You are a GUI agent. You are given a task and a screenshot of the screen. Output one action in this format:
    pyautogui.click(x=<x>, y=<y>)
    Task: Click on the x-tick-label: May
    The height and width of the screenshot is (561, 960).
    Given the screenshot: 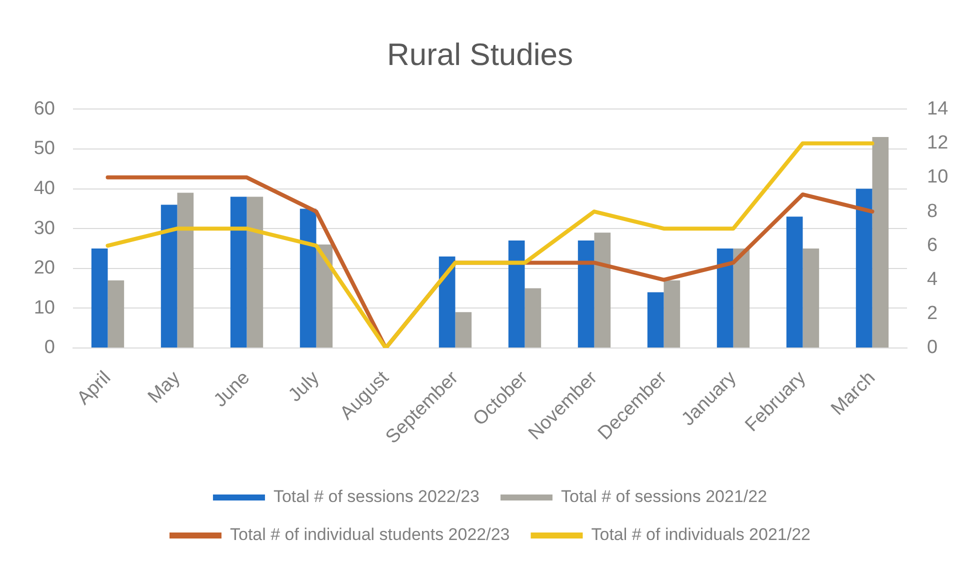 What is the action you would take?
    pyautogui.click(x=164, y=387)
    